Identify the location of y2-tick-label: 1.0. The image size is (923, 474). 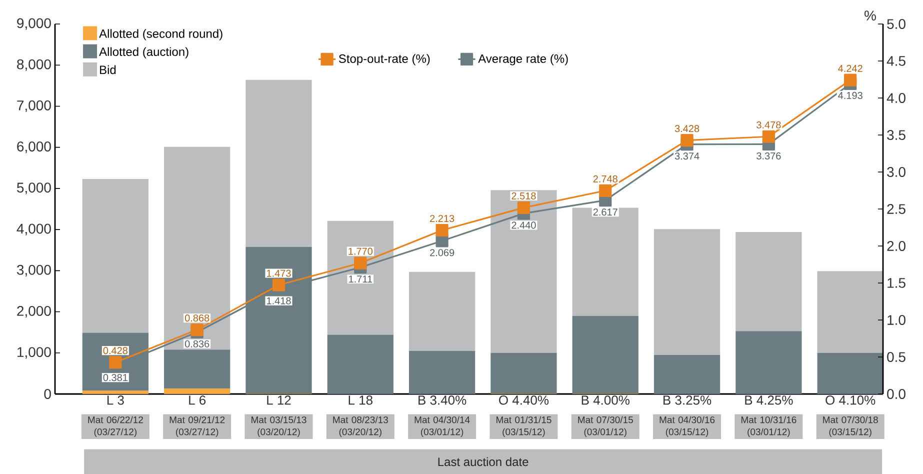
(897, 320).